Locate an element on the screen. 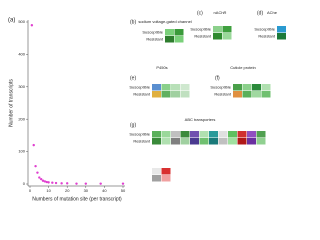 This screenshot has width=320, height=240. panel-title: Cuticle protein is located at coordinates (243, 67).